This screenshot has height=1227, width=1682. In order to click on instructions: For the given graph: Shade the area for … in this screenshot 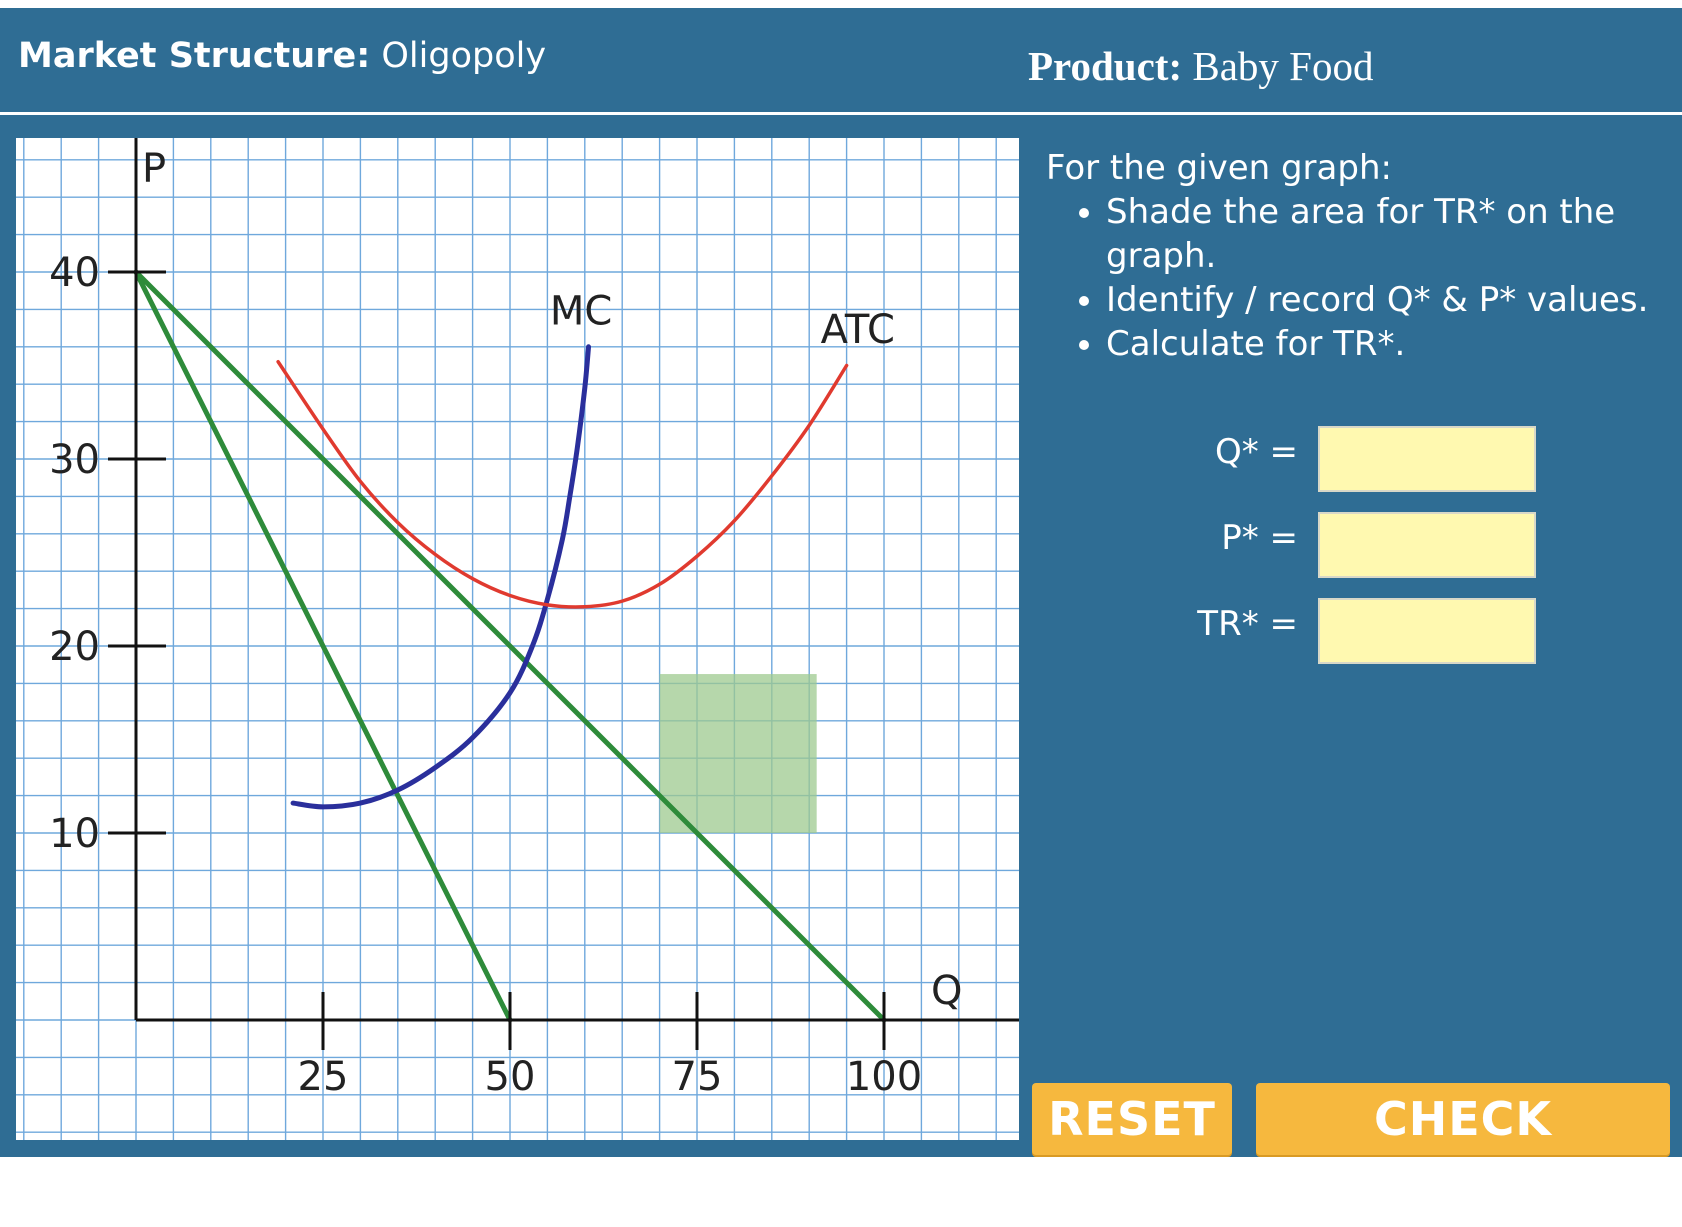, I will do `click(1361, 256)`.